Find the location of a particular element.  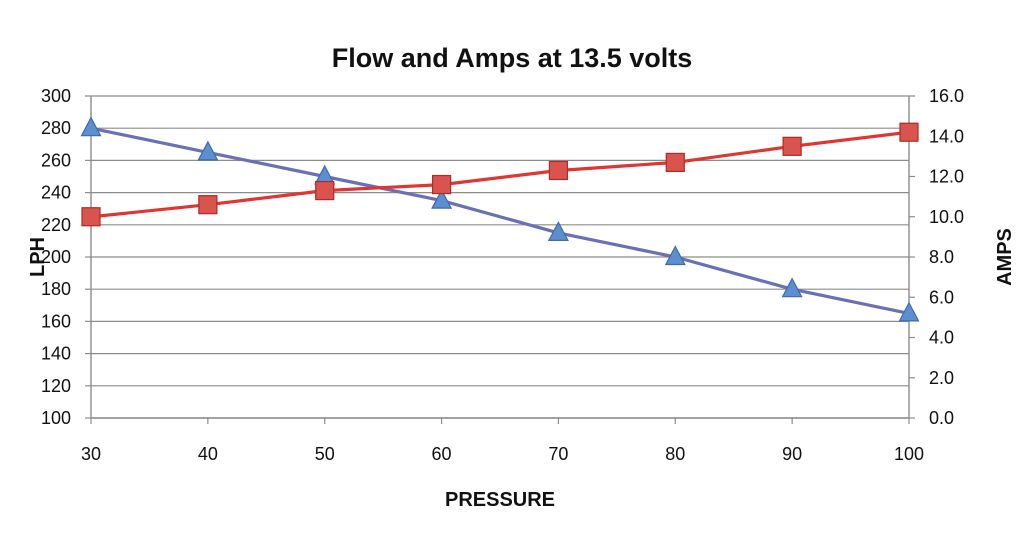

y-tick-label: 180 is located at coordinates (56, 289).